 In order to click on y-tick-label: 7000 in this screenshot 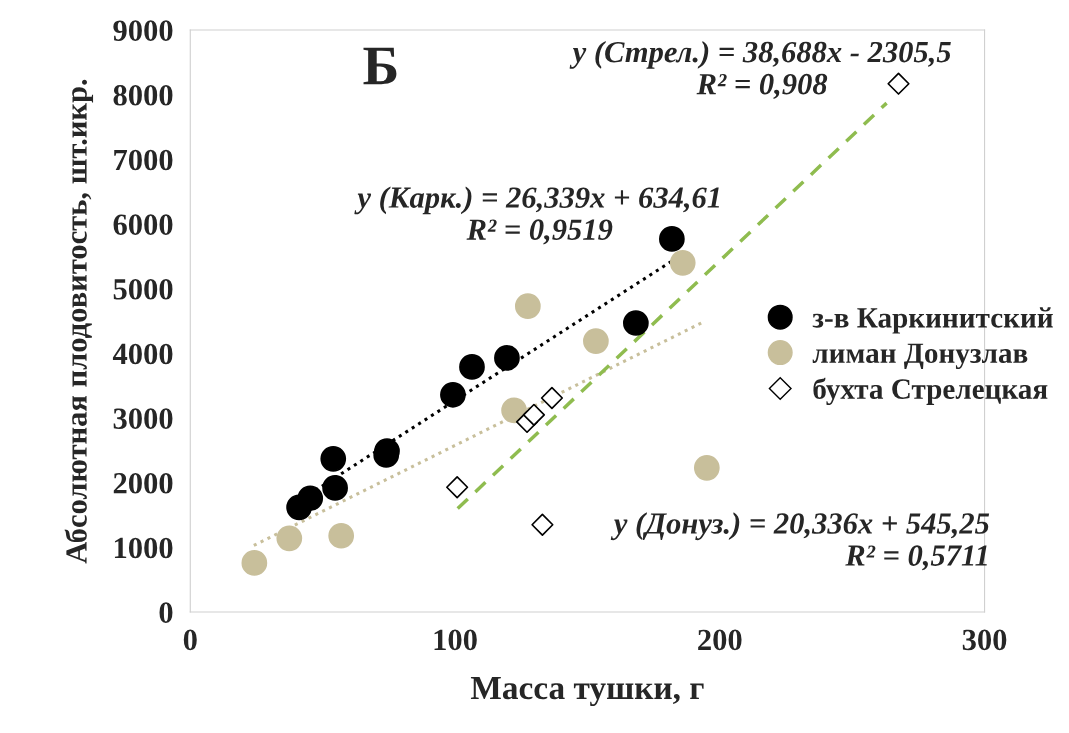, I will do `click(143, 160)`.